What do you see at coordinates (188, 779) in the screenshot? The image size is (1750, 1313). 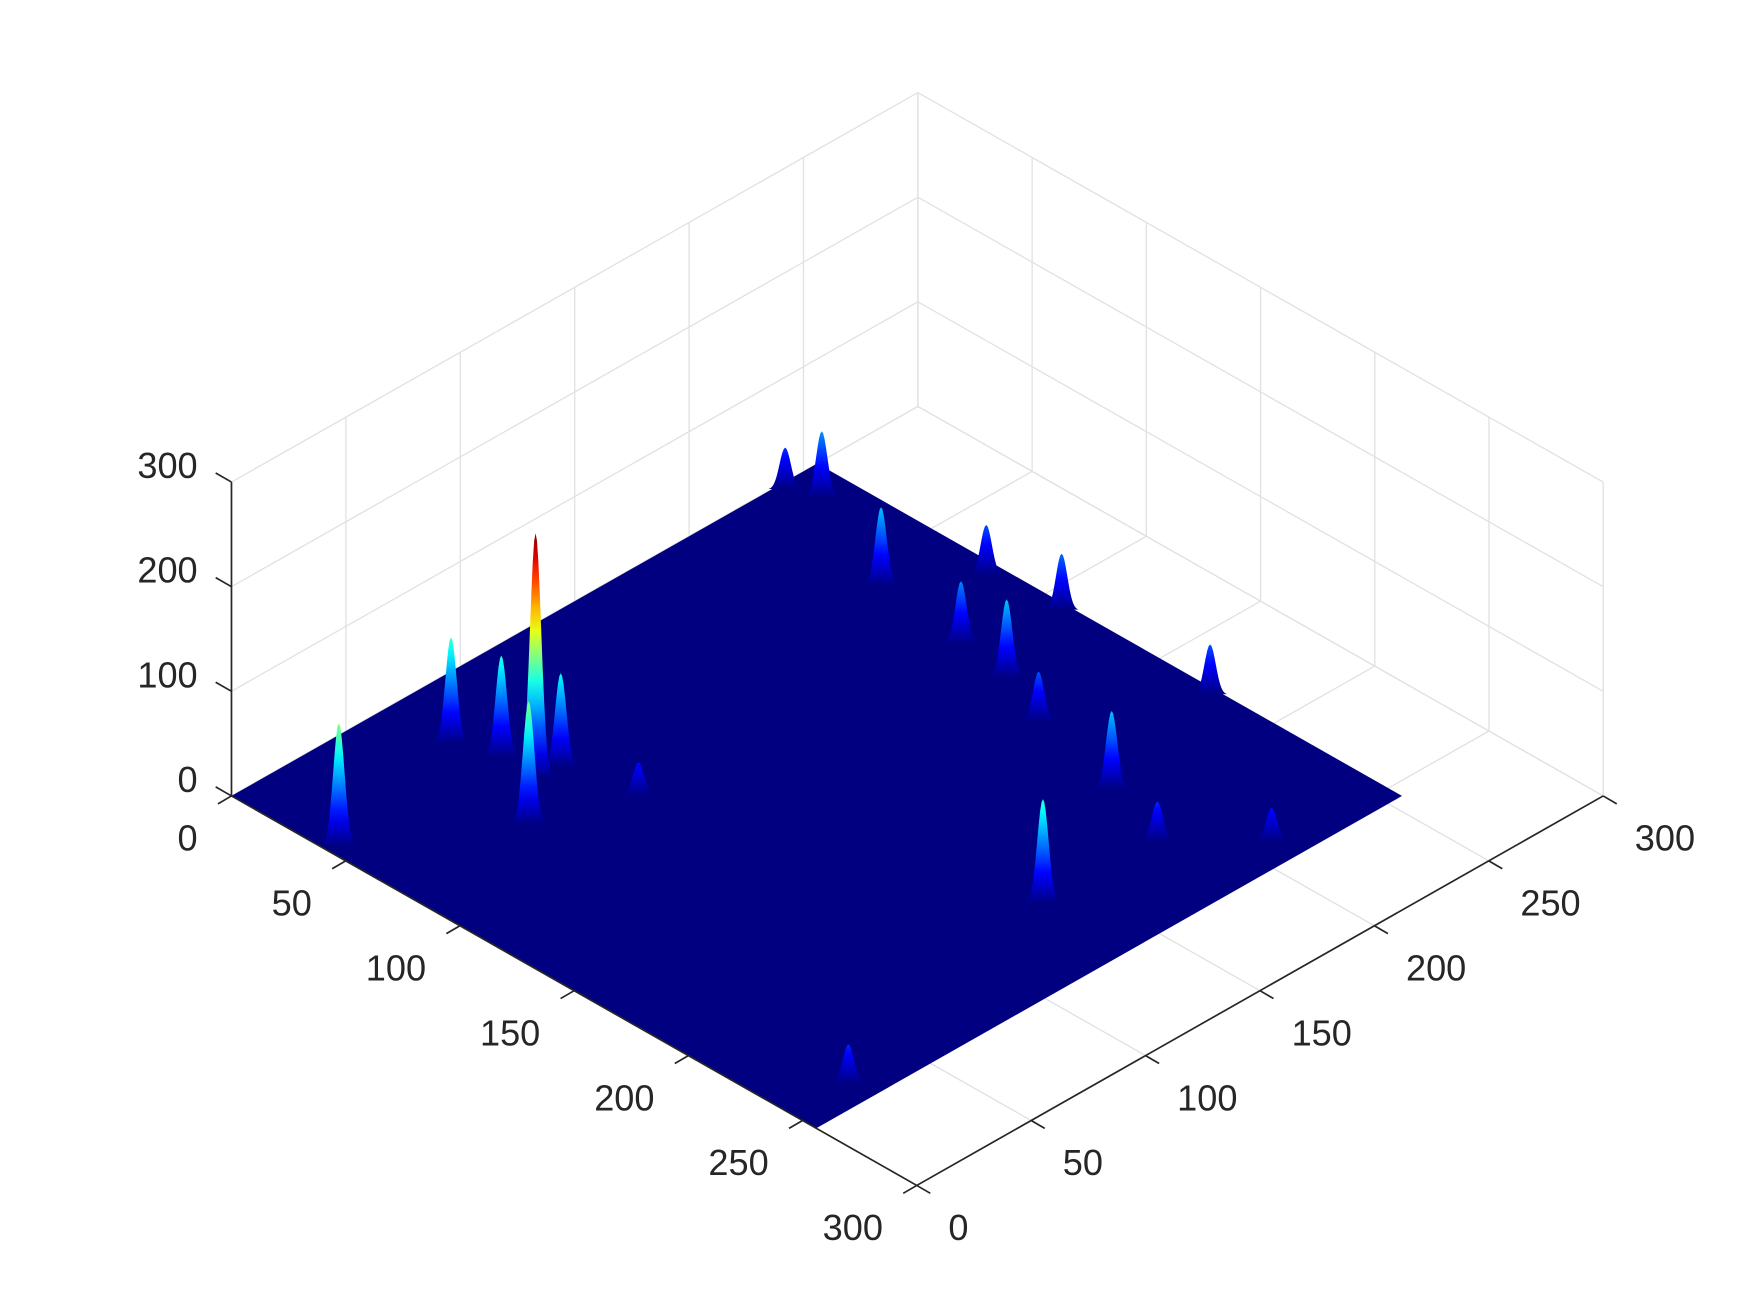 I see `z-tick-label: 0` at bounding box center [188, 779].